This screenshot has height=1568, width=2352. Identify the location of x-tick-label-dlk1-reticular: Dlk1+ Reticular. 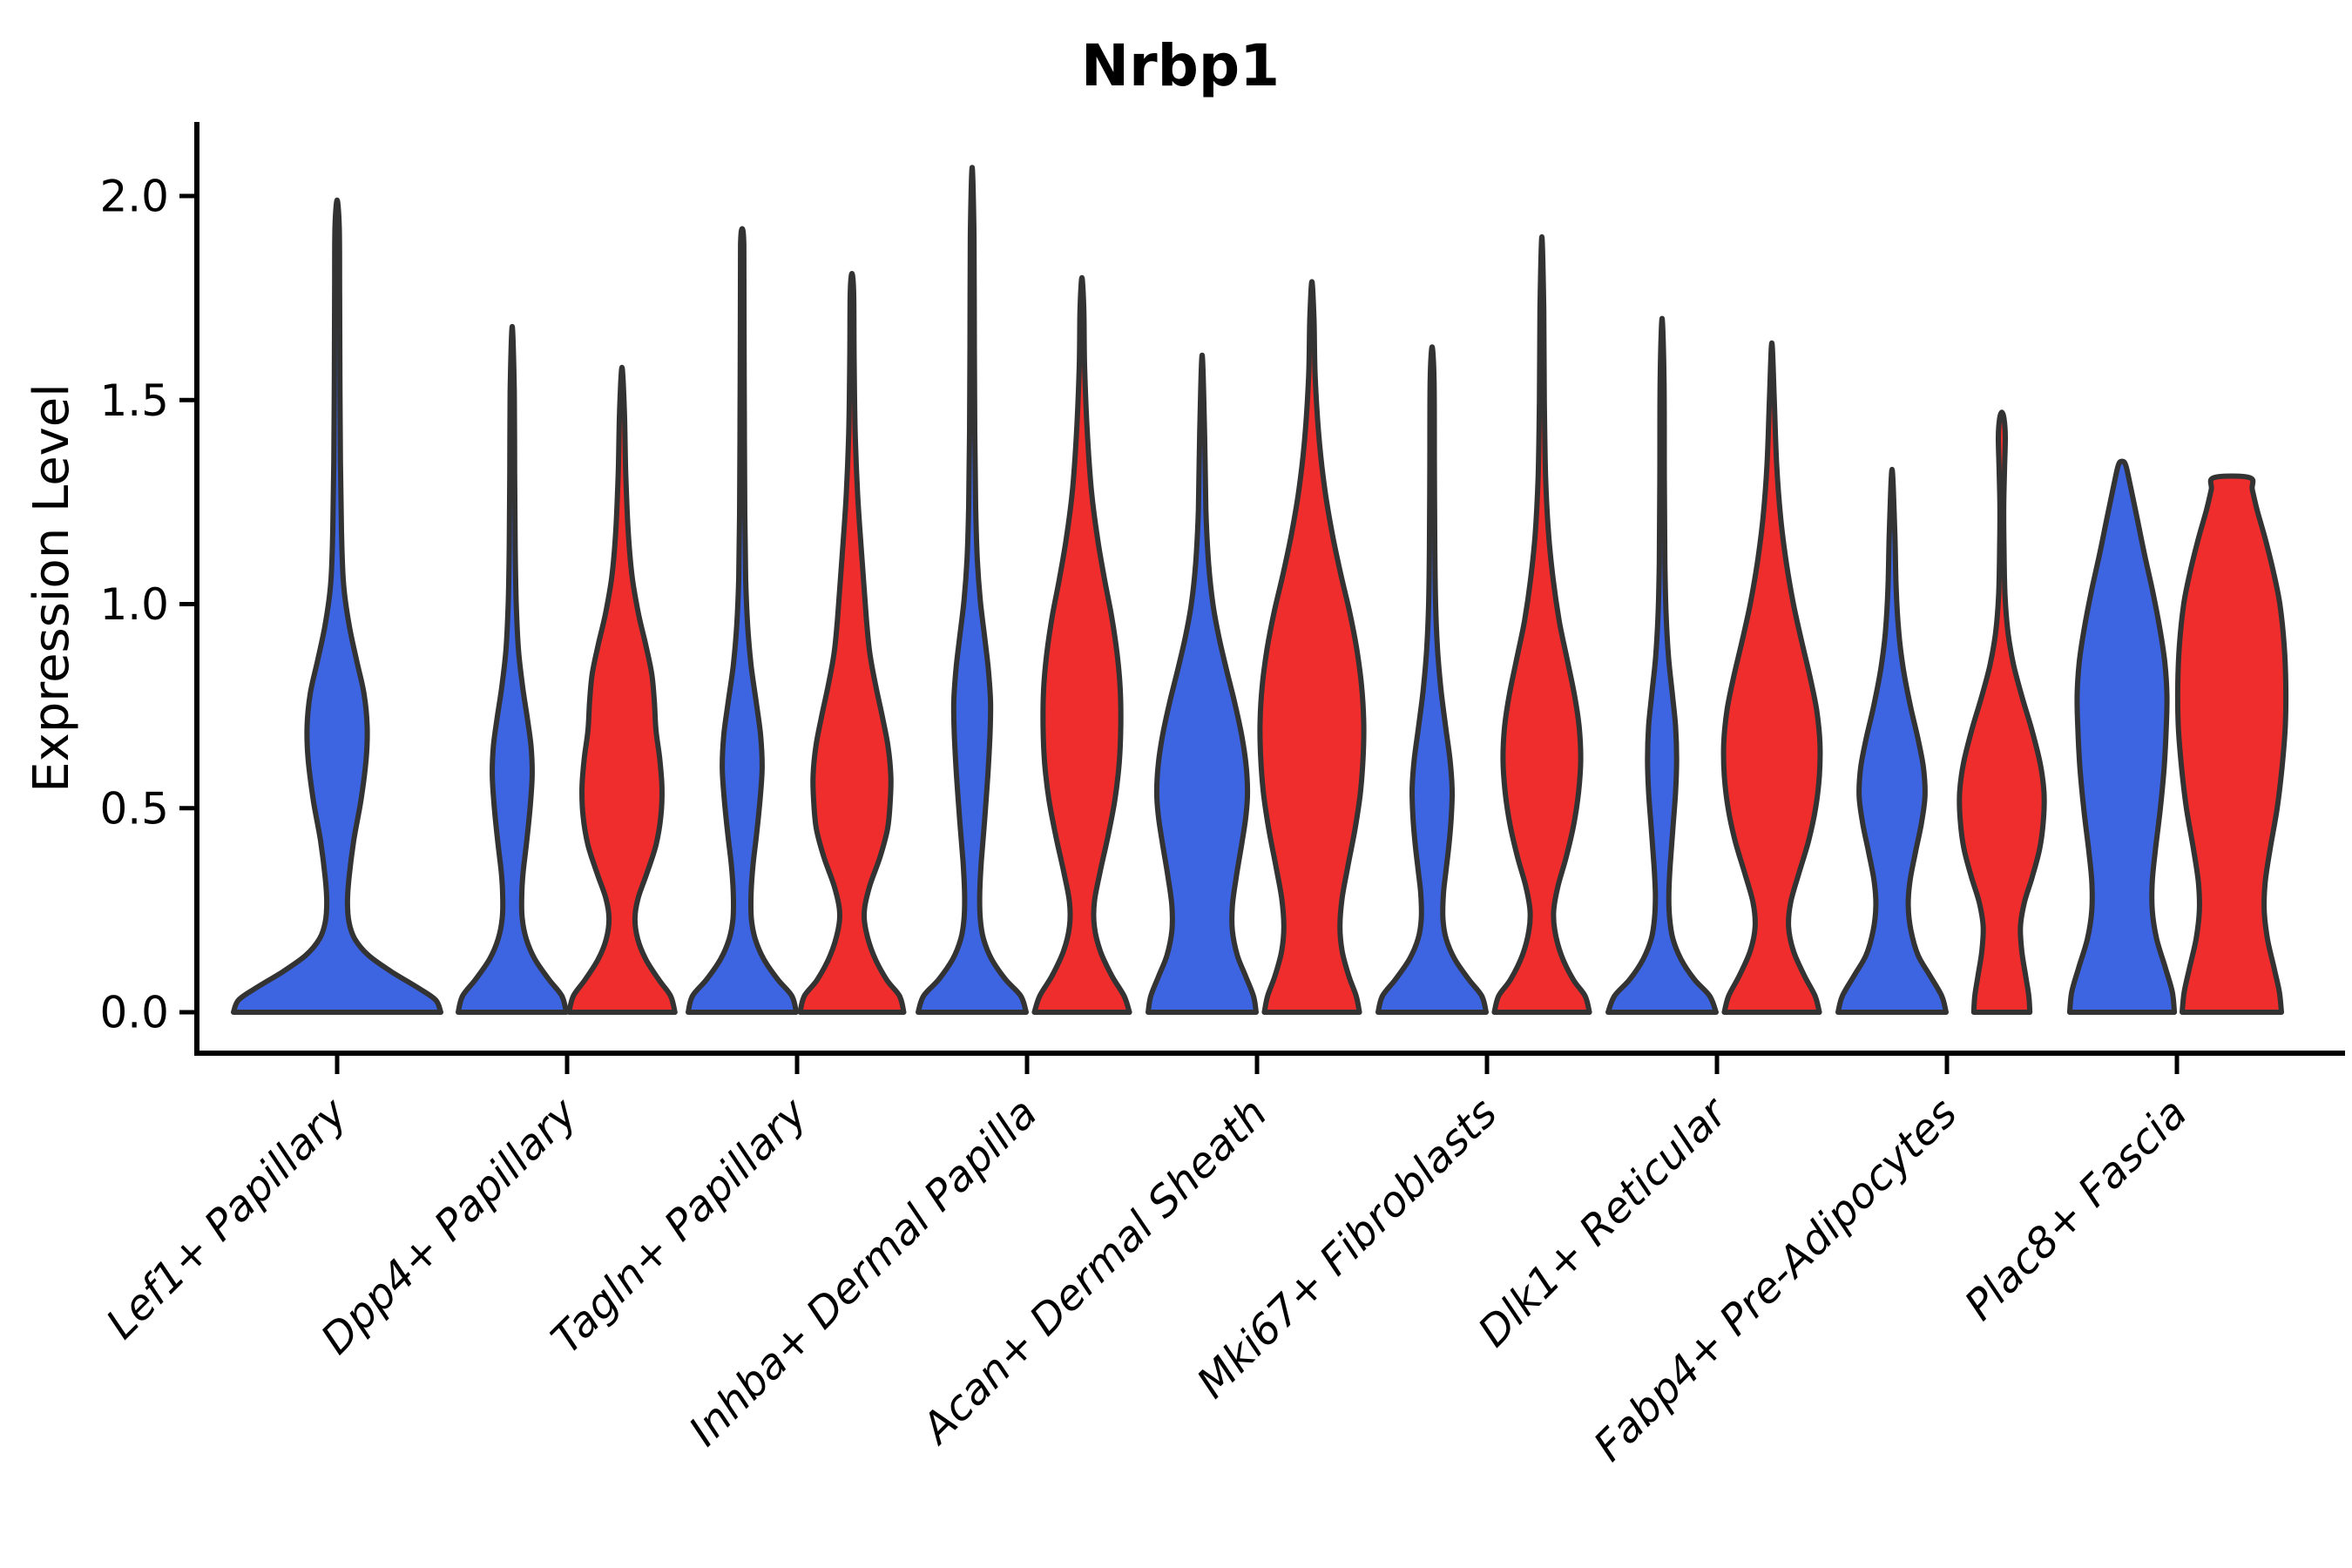
(1604, 1222).